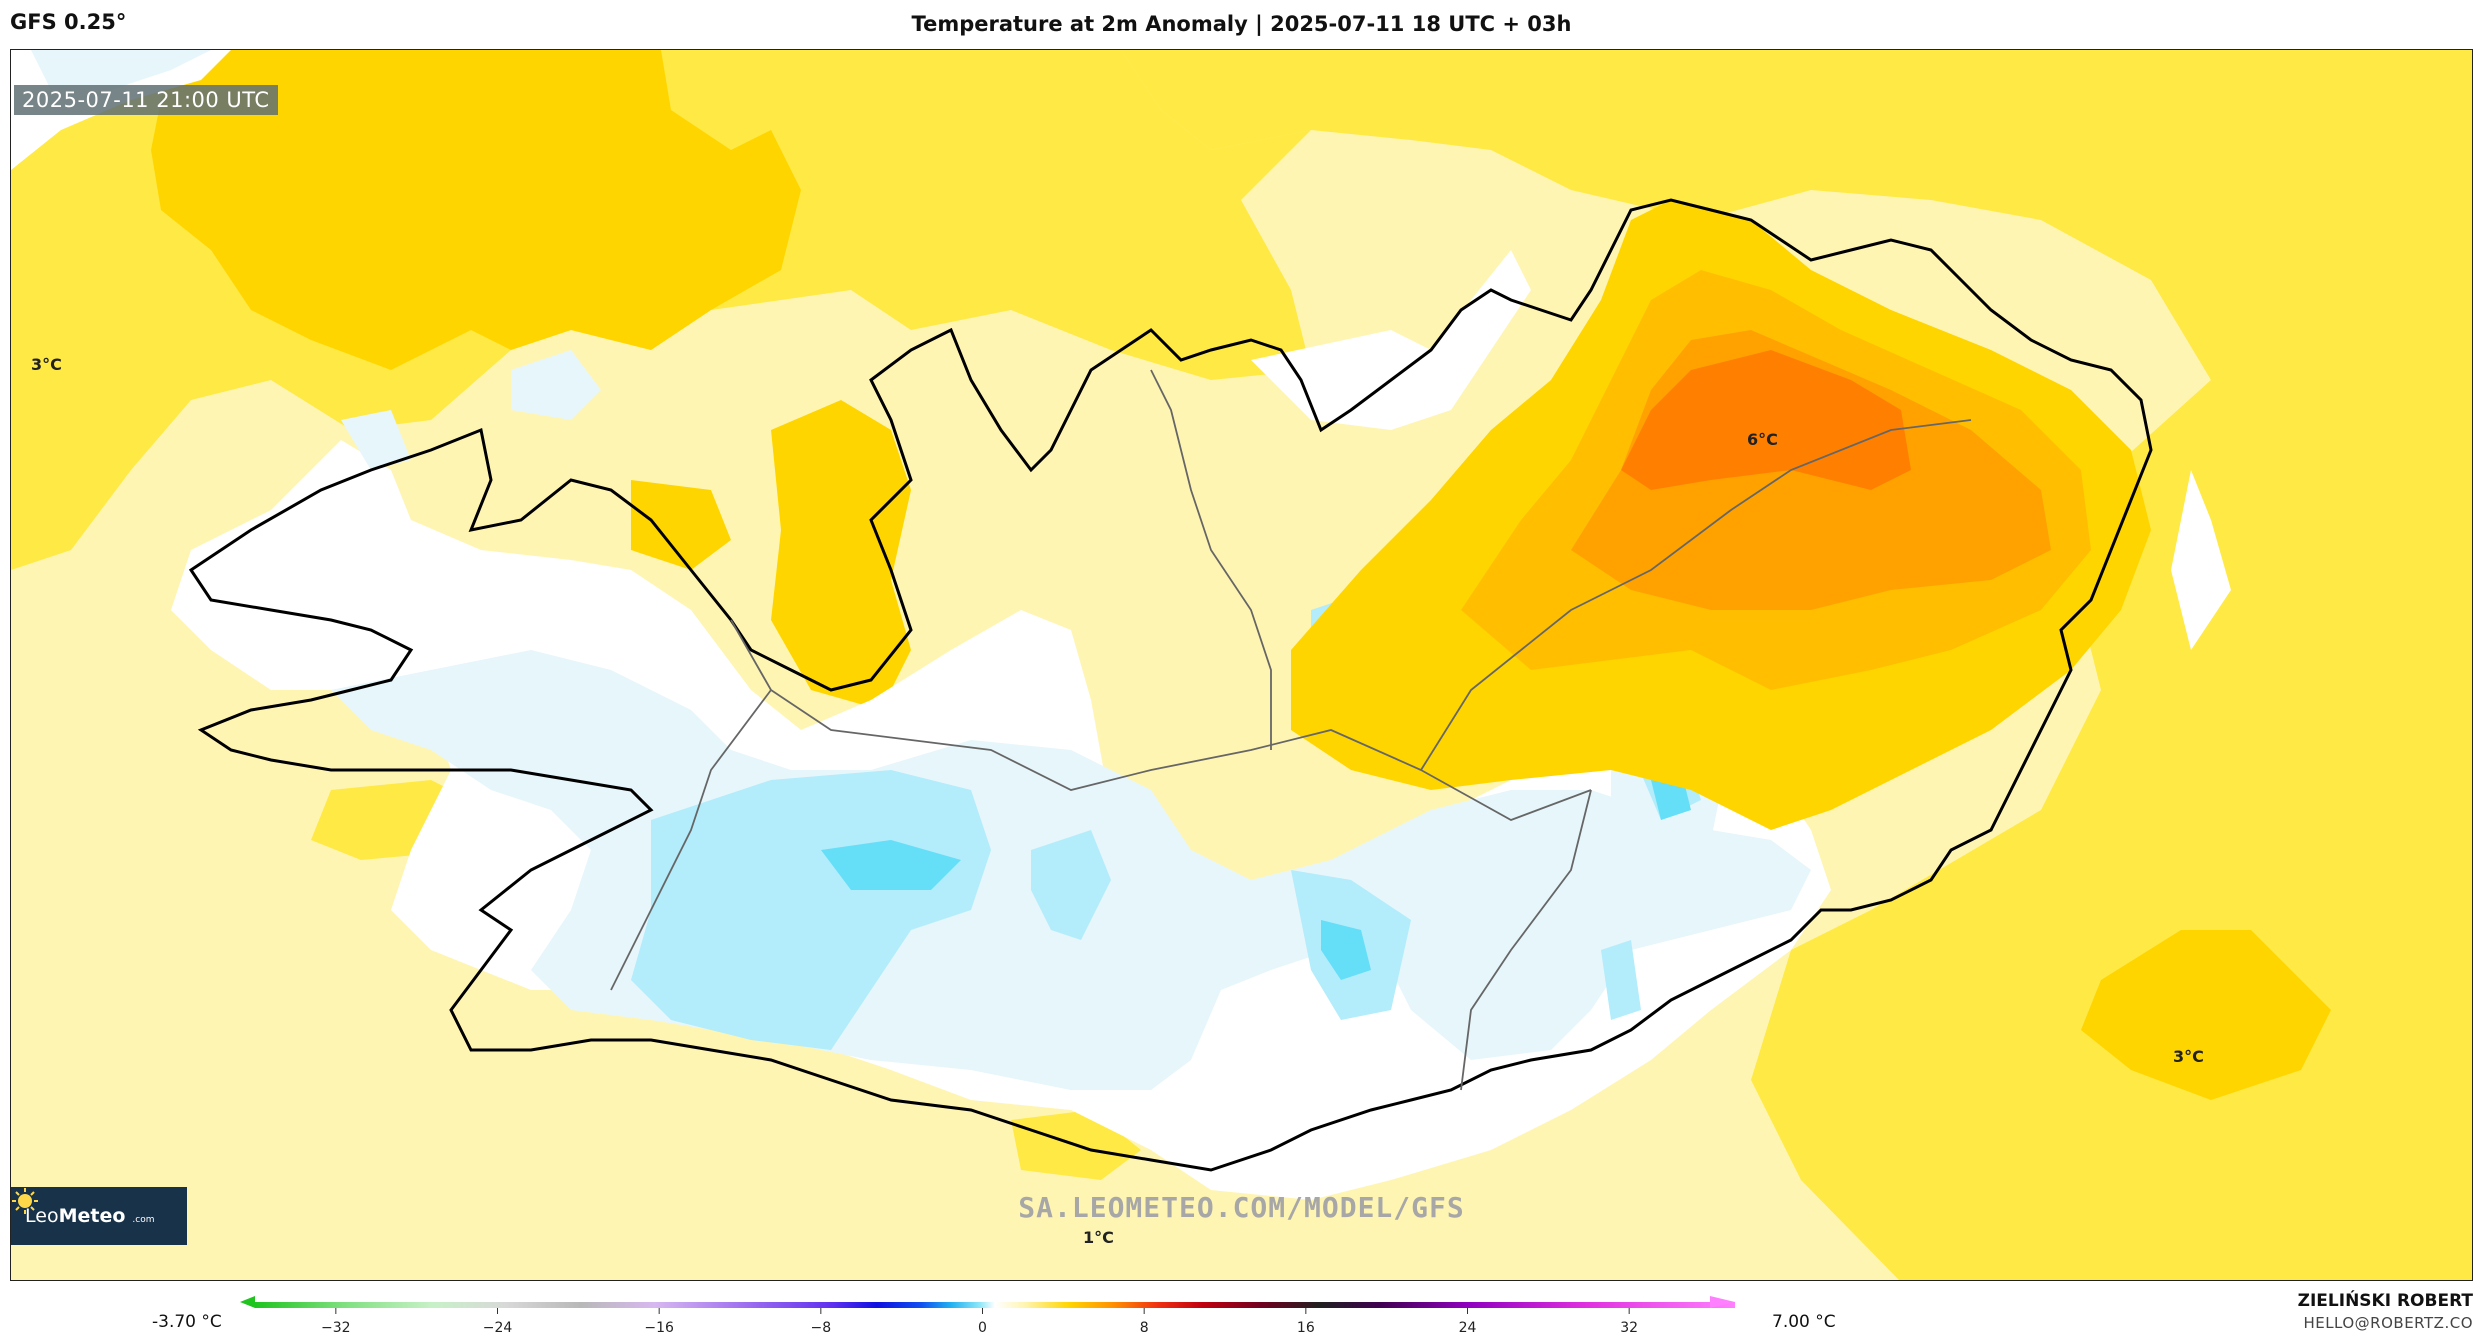 This screenshot has height=1339, width=2483. What do you see at coordinates (2188, 1056) in the screenshot?
I see `contour-label-southeast: 3°C` at bounding box center [2188, 1056].